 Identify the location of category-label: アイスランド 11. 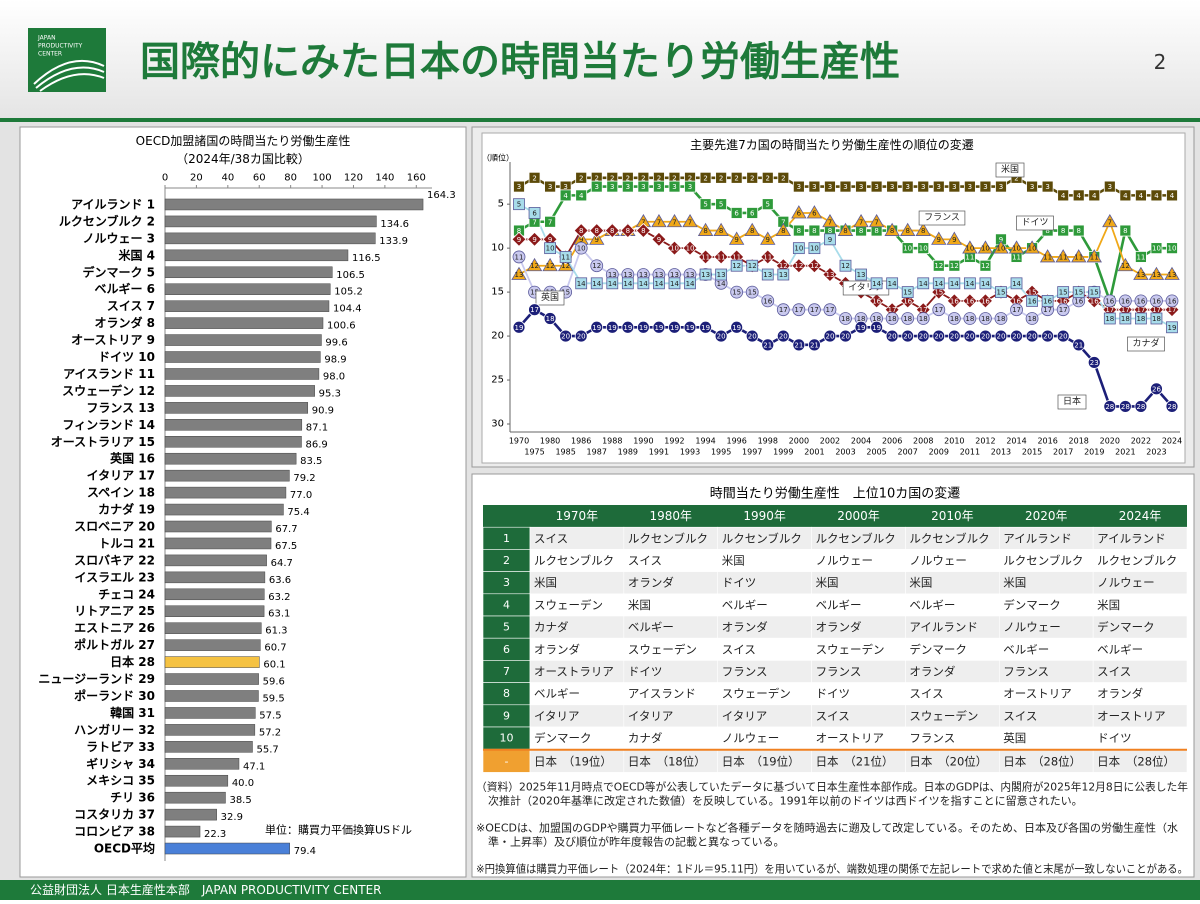
(109, 374).